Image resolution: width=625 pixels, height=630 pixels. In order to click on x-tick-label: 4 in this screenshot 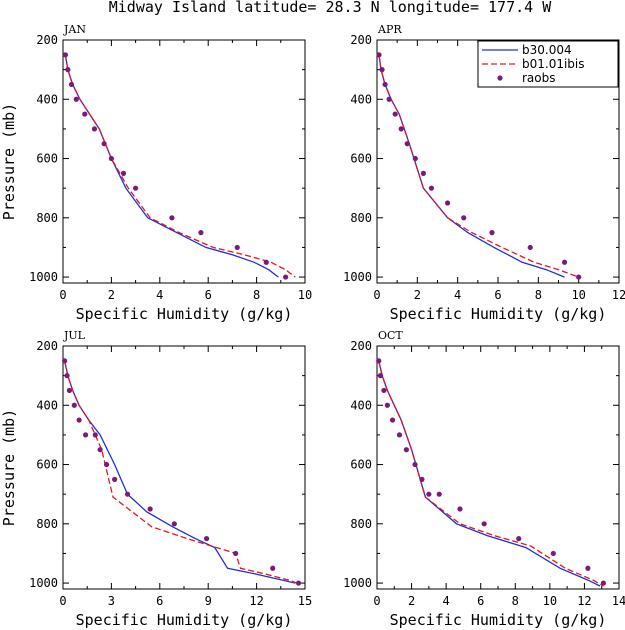, I will do `click(446, 601)`.